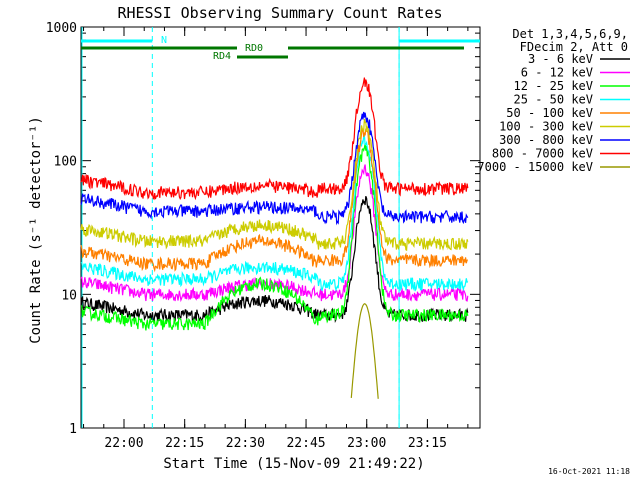 This screenshot has width=640, height=480. Describe the element at coordinates (293, 464) in the screenshot. I see `x-axis-label: Start Time (15-Nov-09 21:49:22)` at that location.